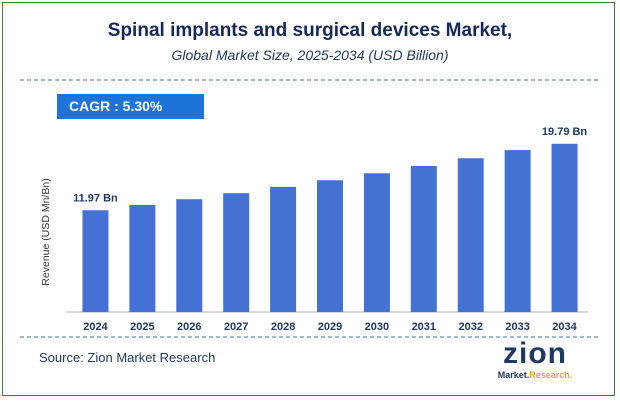  Describe the element at coordinates (535, 353) in the screenshot. I see `logo-word: zion` at that location.